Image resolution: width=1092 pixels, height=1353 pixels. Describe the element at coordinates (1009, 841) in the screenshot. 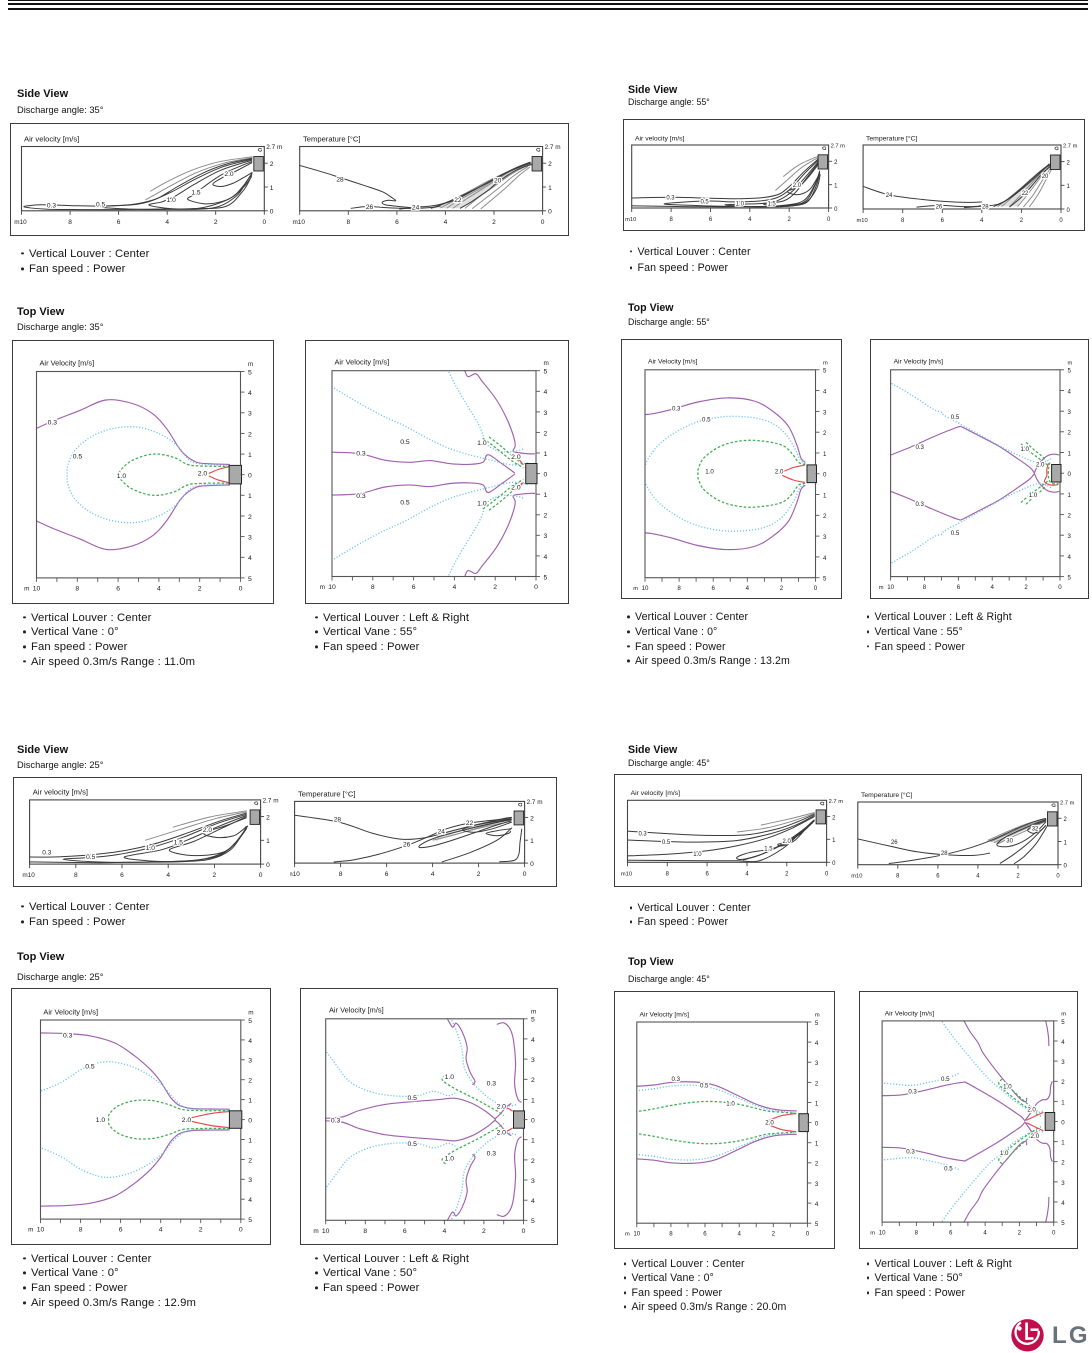

I see `svg-text: 30` at that location.